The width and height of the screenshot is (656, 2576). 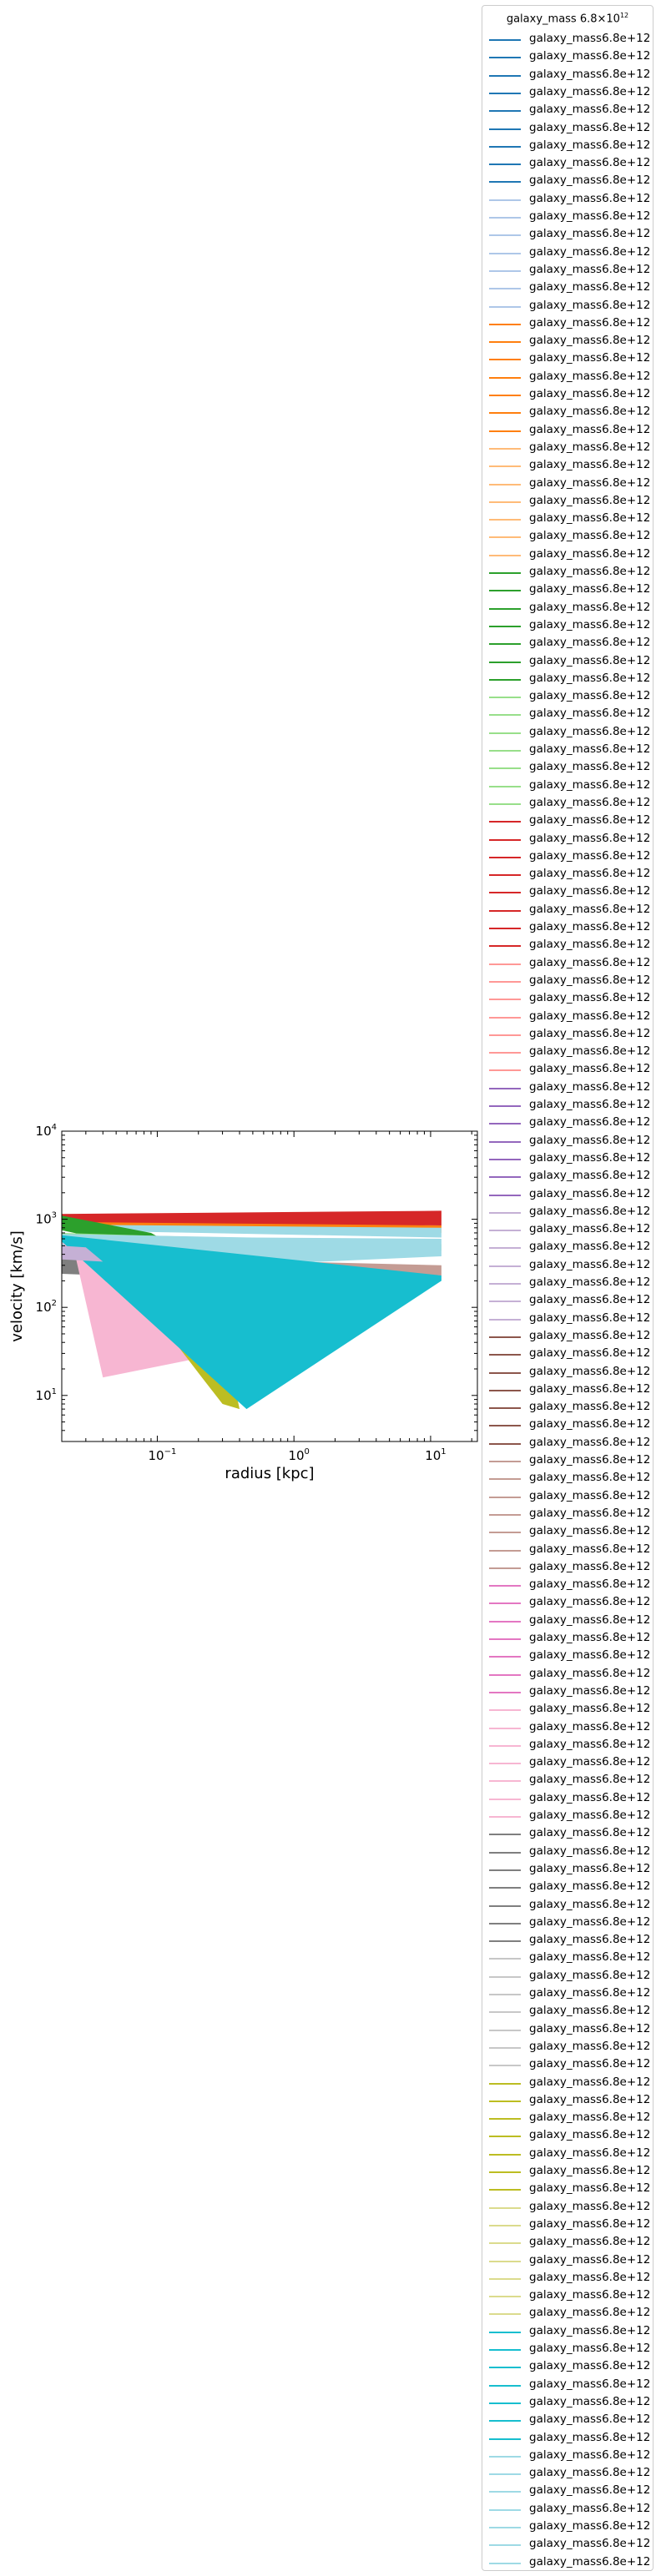 I want to click on y-tick-label-0: 10¹, so click(x=47, y=1395).